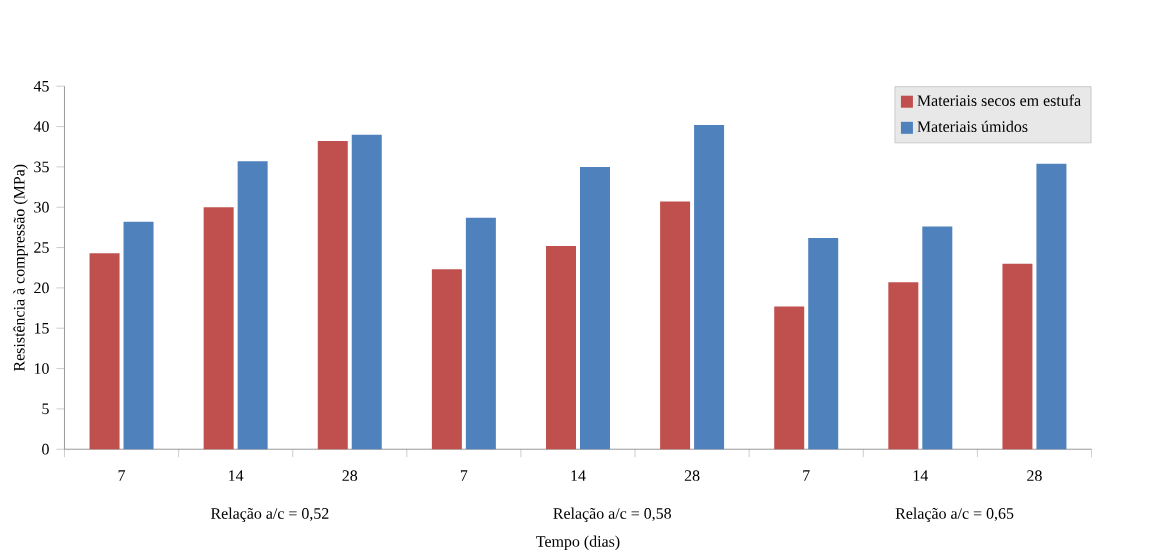 The image size is (1153, 550). I want to click on y-tick-label: 25, so click(41, 247).